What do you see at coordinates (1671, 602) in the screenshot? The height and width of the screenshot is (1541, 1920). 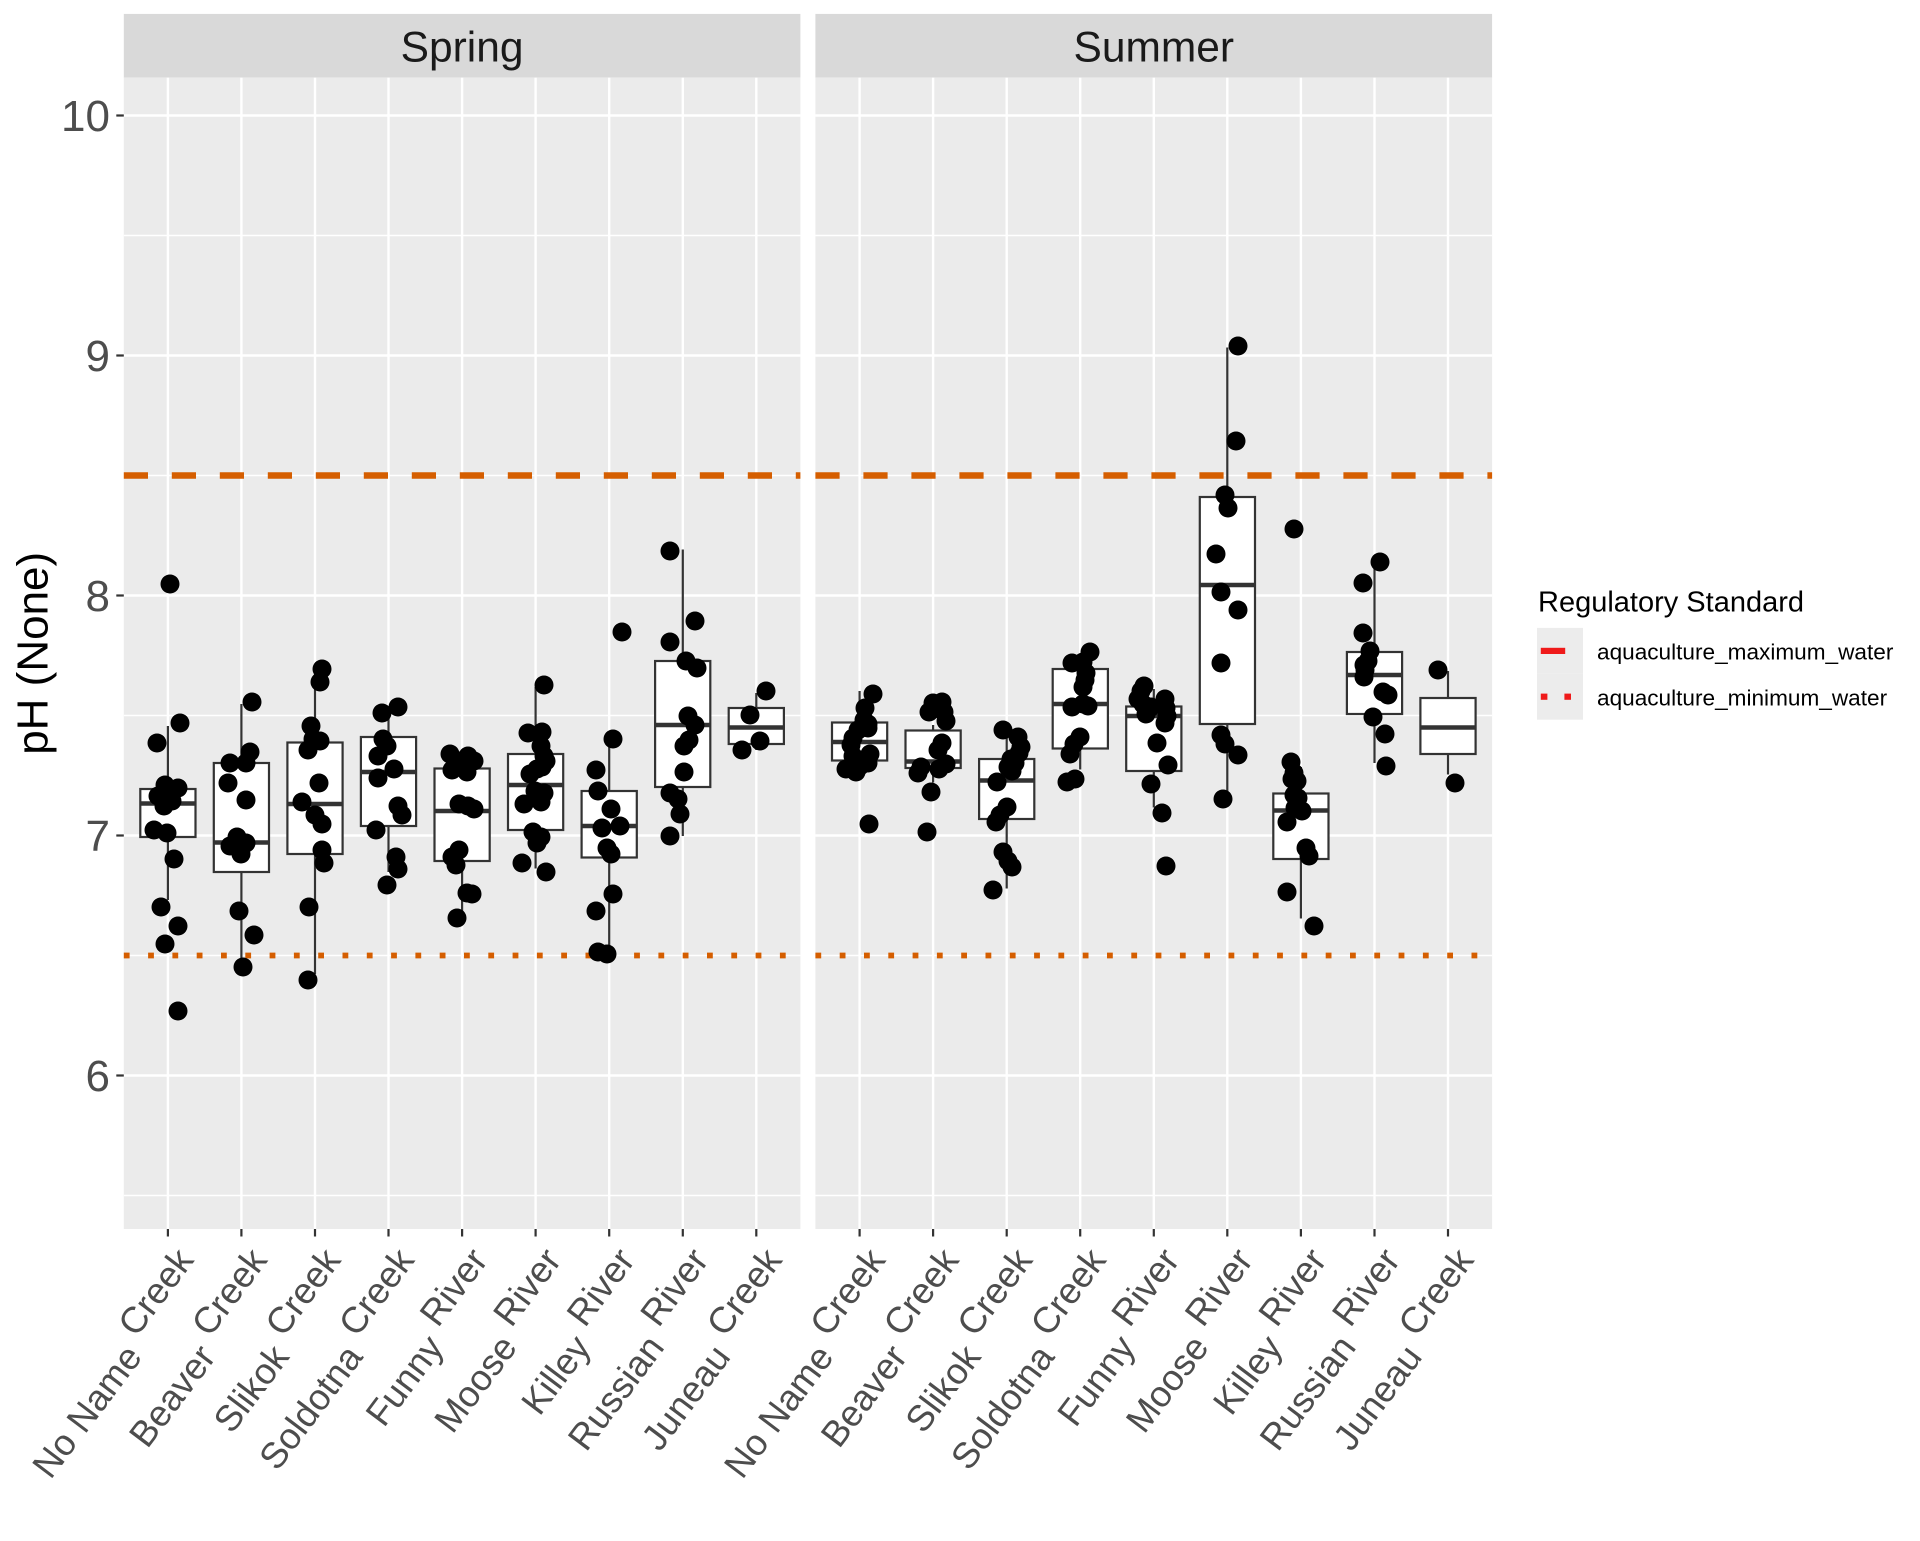 I see `svg-text: Regulatory Standard` at bounding box center [1671, 602].